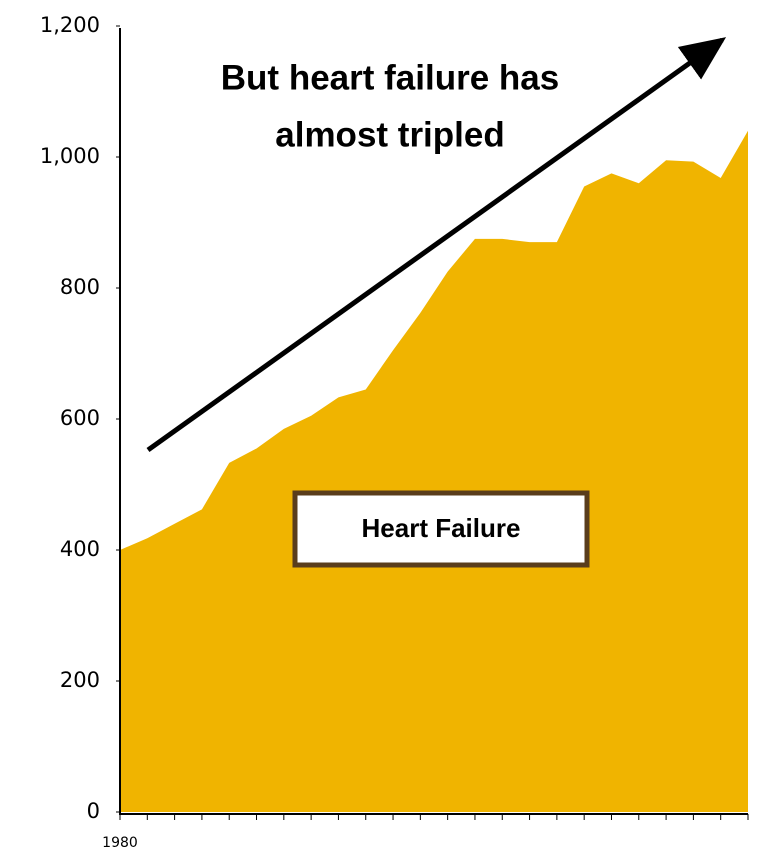  Describe the element at coordinates (80, 418) in the screenshot. I see `y-tick-label: 600` at that location.